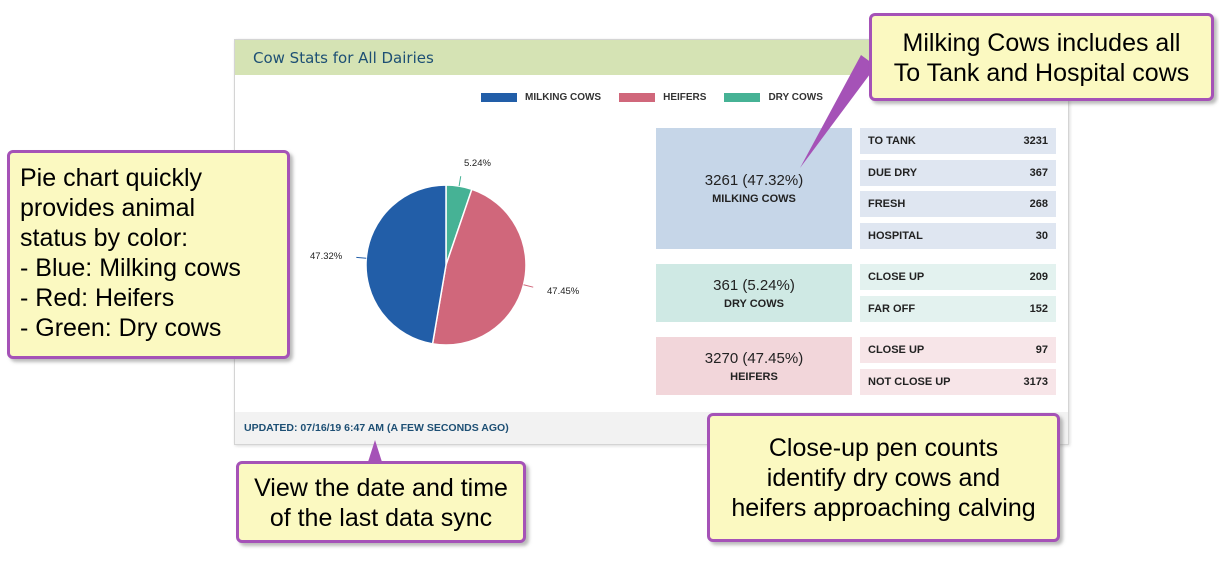 Image resolution: width=1219 pixels, height=578 pixels. I want to click on row-label: HOSPITAL, so click(895, 236).